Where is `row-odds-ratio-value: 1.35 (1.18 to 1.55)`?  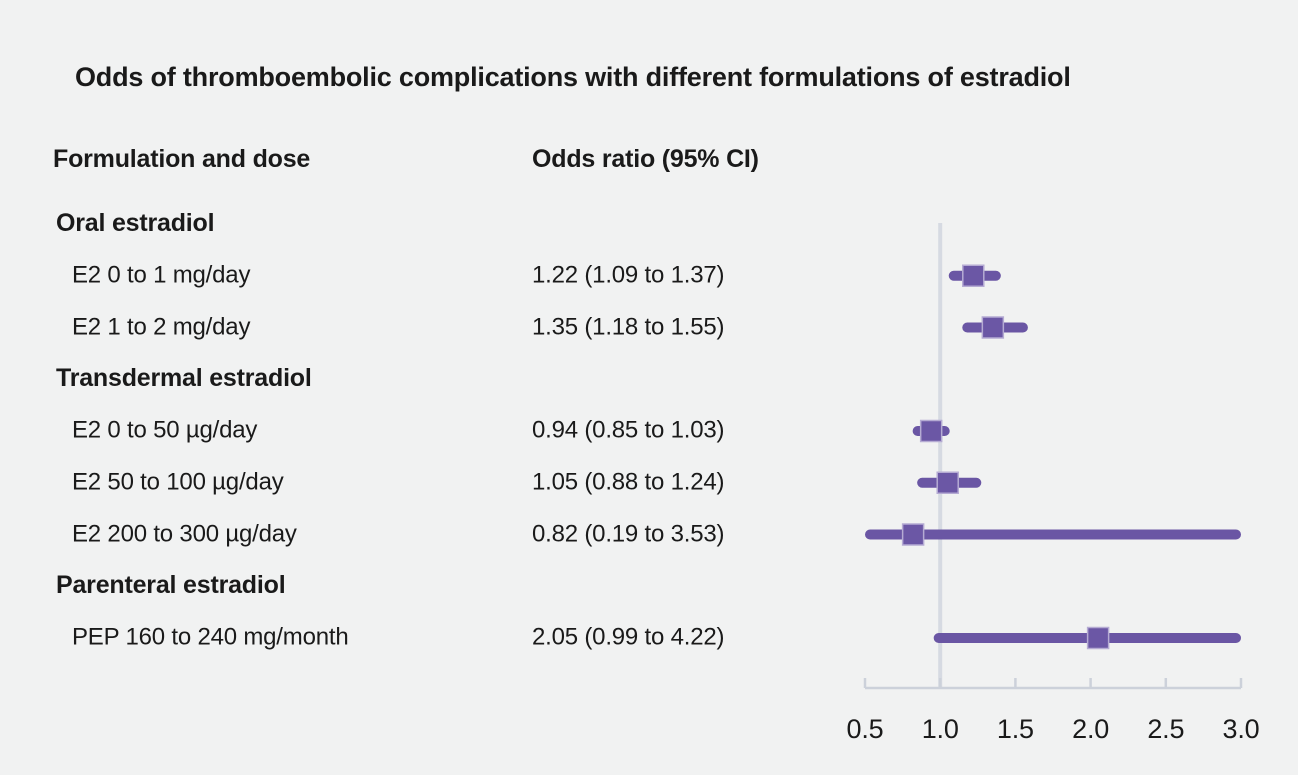 row-odds-ratio-value: 1.35 (1.18 to 1.55) is located at coordinates (628, 326).